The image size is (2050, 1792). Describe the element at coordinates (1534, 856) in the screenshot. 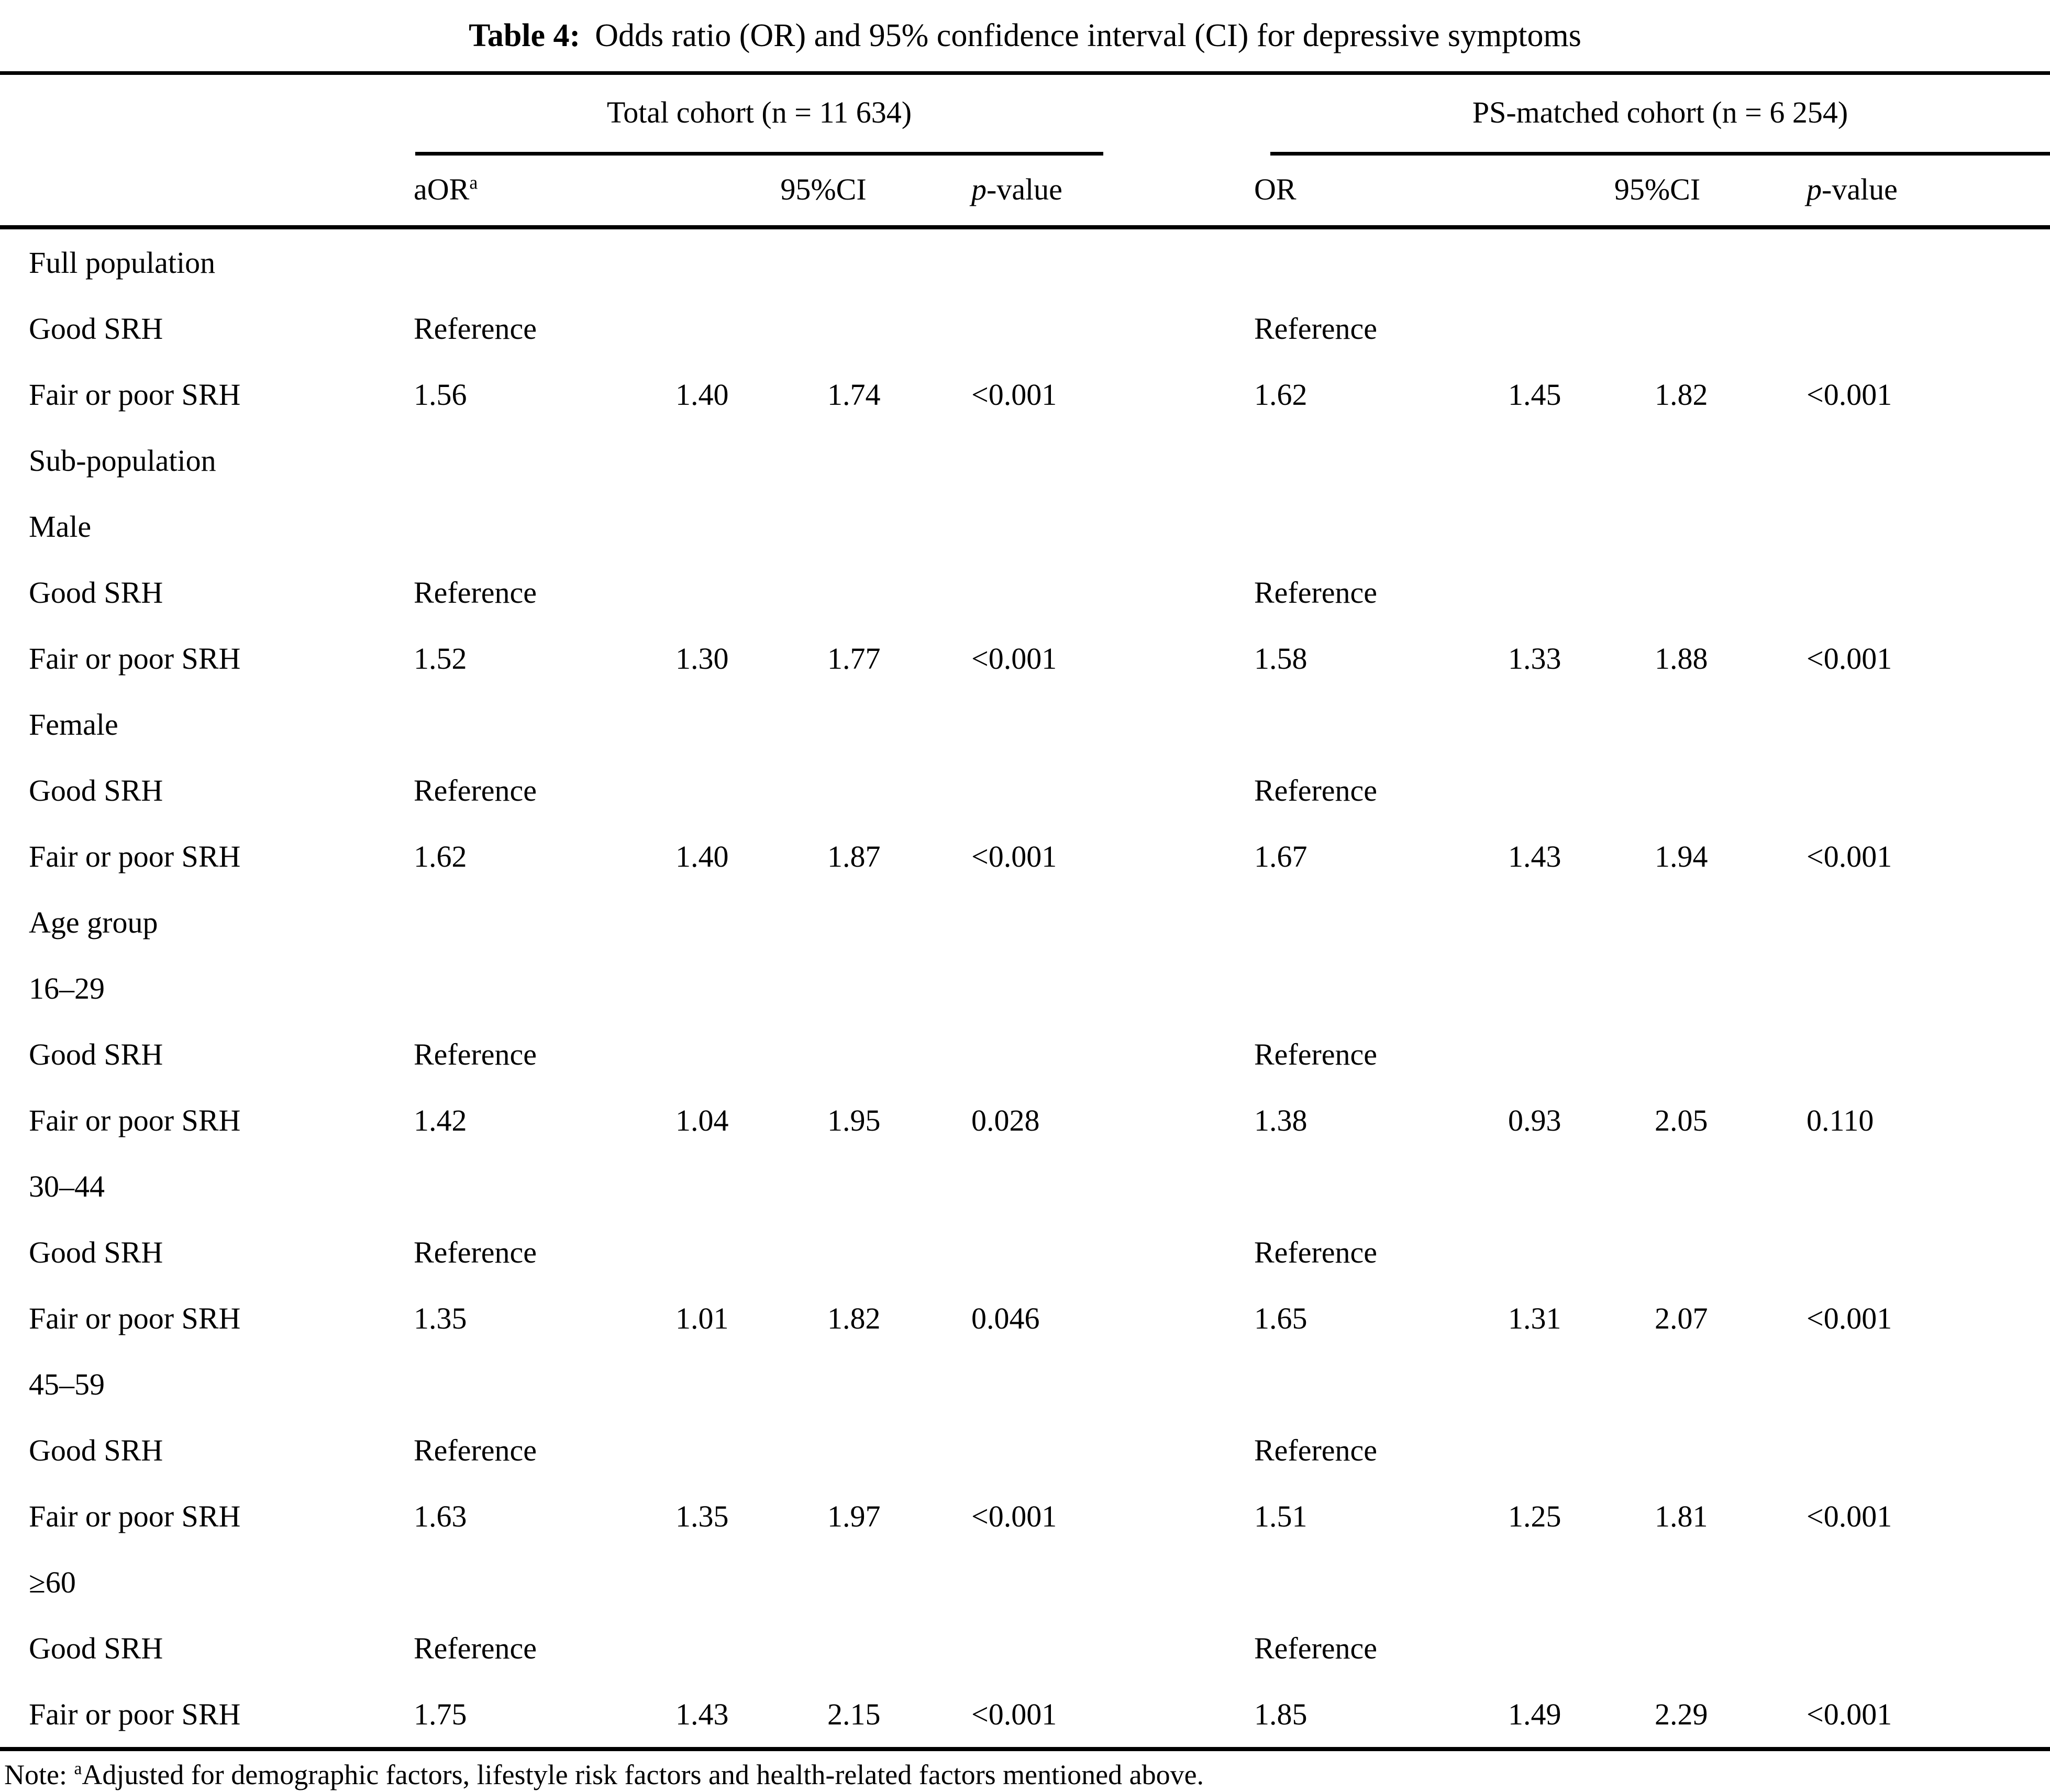

I see `ci-lower-cell-ps: 1.43` at that location.